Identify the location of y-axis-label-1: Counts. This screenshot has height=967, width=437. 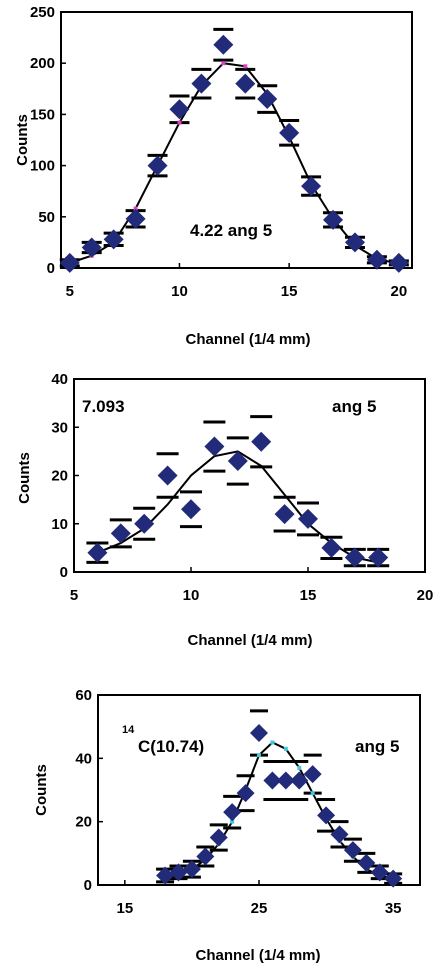
(22, 140).